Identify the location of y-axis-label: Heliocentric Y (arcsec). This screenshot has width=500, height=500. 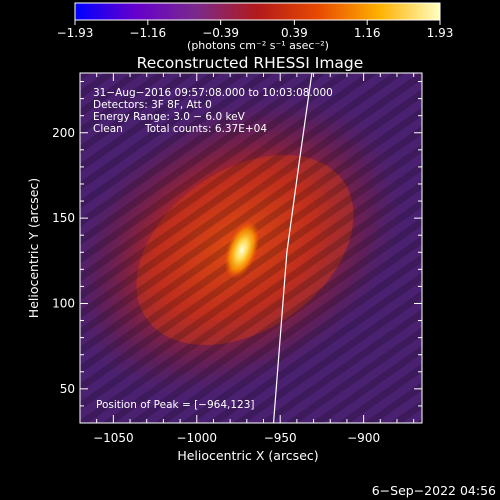
(33, 248).